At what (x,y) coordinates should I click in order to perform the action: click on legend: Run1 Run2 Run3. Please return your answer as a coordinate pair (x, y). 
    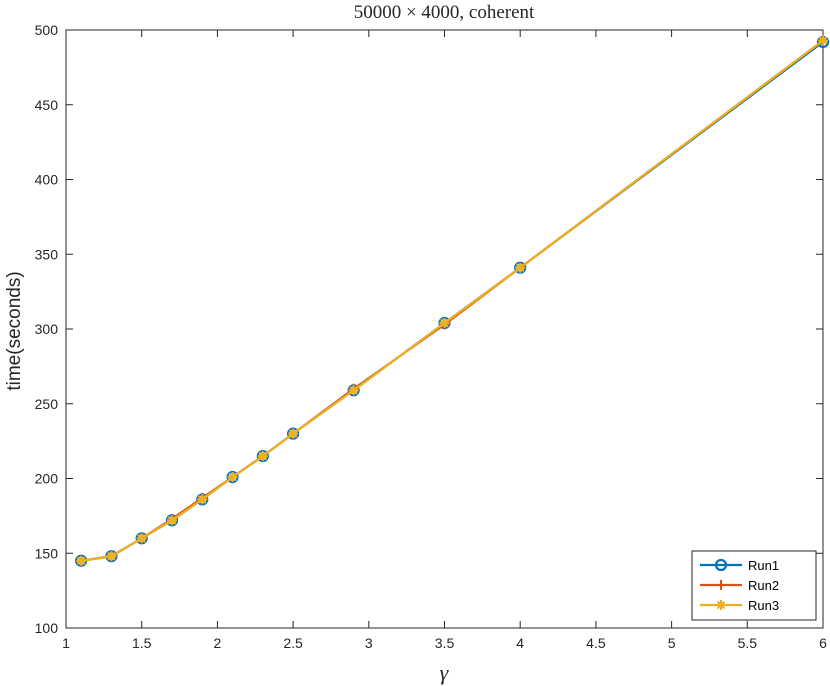
    Looking at the image, I should click on (754, 585).